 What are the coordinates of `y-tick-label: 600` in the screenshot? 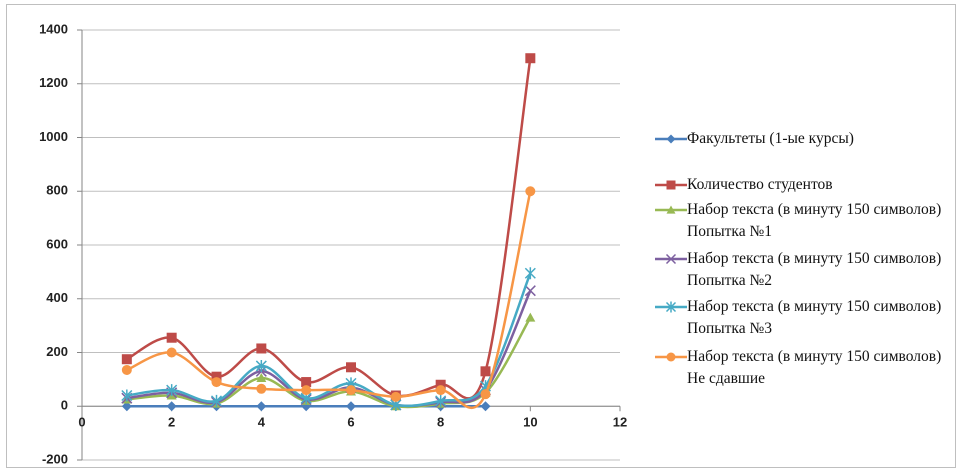 It's located at (57, 243).